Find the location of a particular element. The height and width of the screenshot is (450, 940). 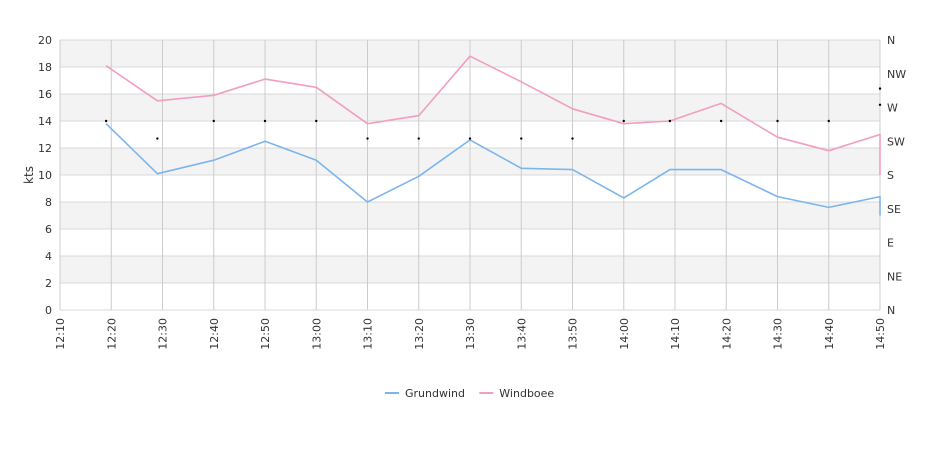

direction-tick-label: NE is located at coordinates (894, 276).